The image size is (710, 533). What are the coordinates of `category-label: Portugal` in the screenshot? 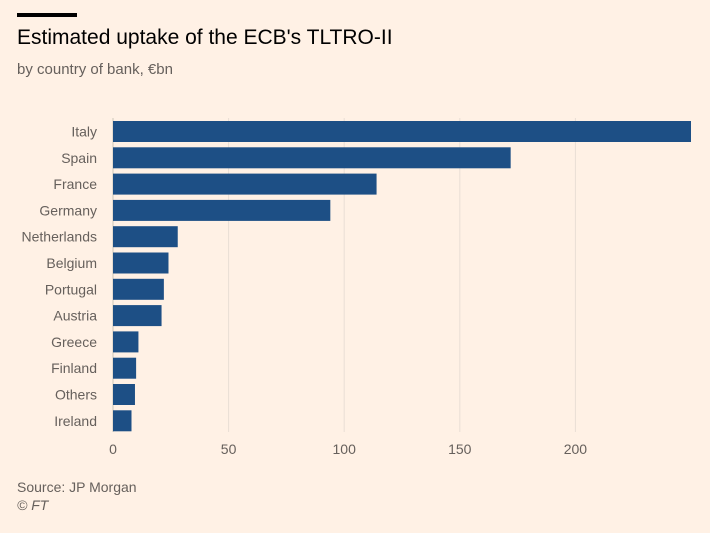 It's located at (71, 289).